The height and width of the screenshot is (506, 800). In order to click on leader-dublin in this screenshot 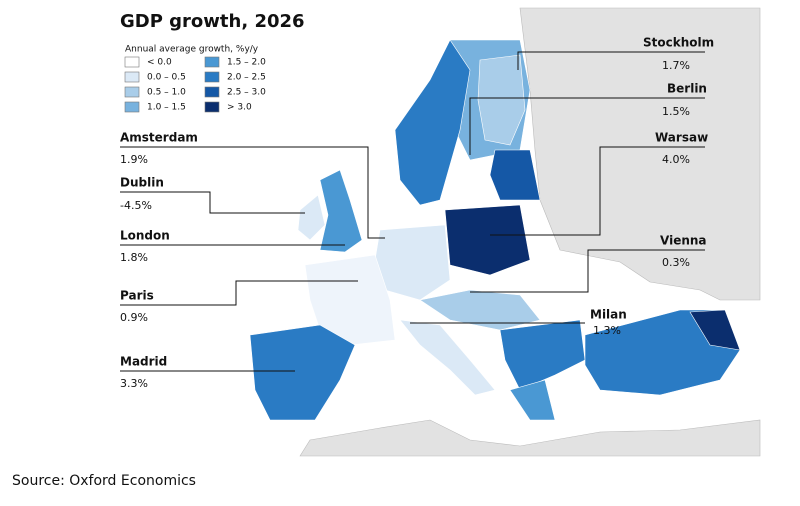, I will do `click(212, 202)`.